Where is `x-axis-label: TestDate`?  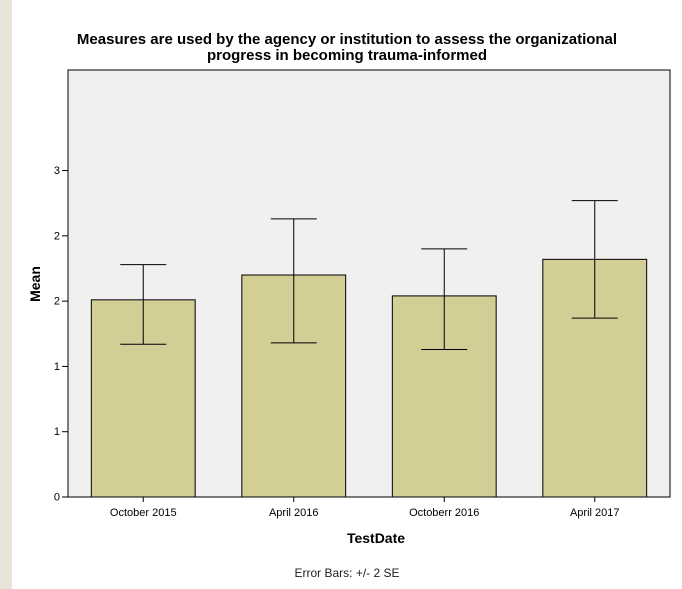 x-axis-label: TestDate is located at coordinates (376, 538).